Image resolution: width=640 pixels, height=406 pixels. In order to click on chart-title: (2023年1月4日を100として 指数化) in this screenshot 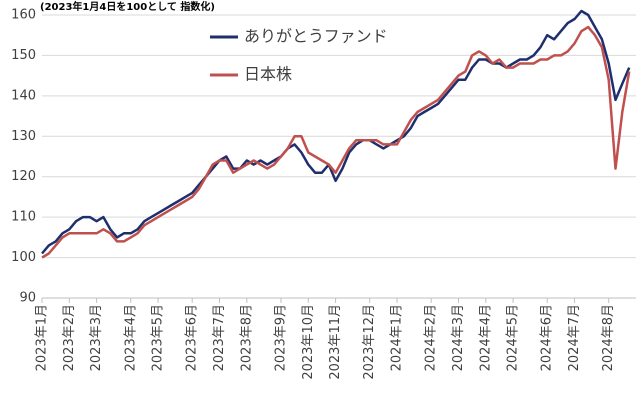, I will do `click(127, 6)`.